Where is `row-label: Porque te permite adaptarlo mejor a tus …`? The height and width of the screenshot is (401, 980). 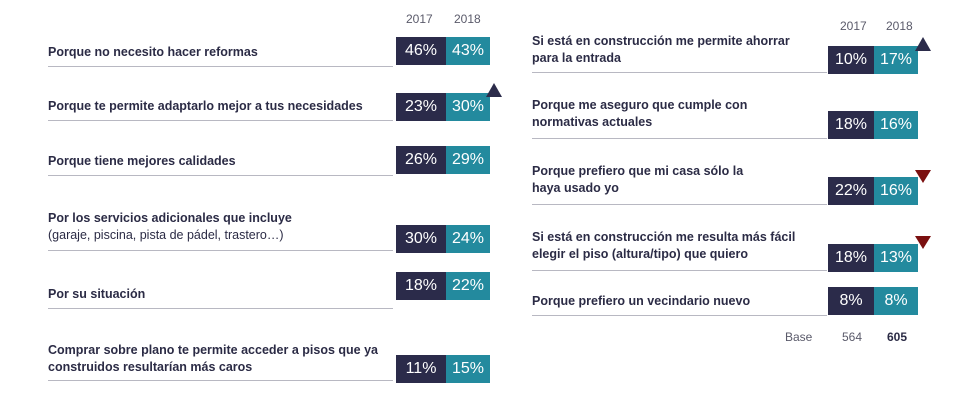 row-label: Porque te permite adaptarlo mejor a tus … is located at coordinates (205, 106).